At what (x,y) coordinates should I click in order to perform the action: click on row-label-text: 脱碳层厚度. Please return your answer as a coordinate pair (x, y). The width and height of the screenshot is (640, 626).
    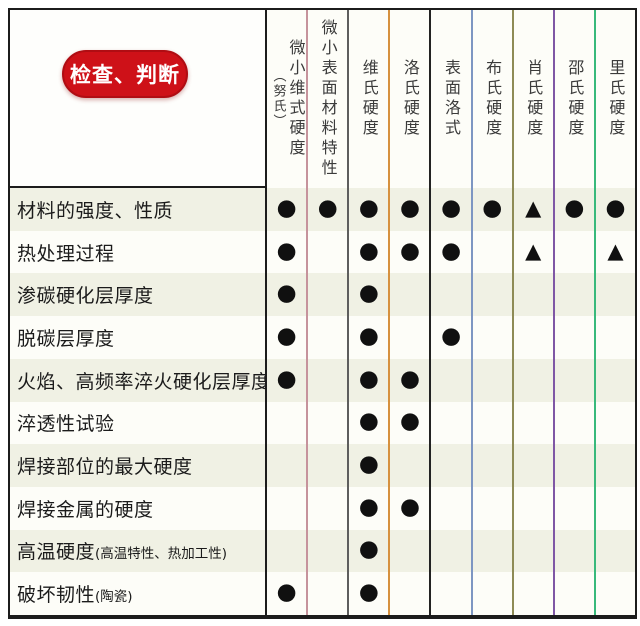
    Looking at the image, I should click on (66, 338).